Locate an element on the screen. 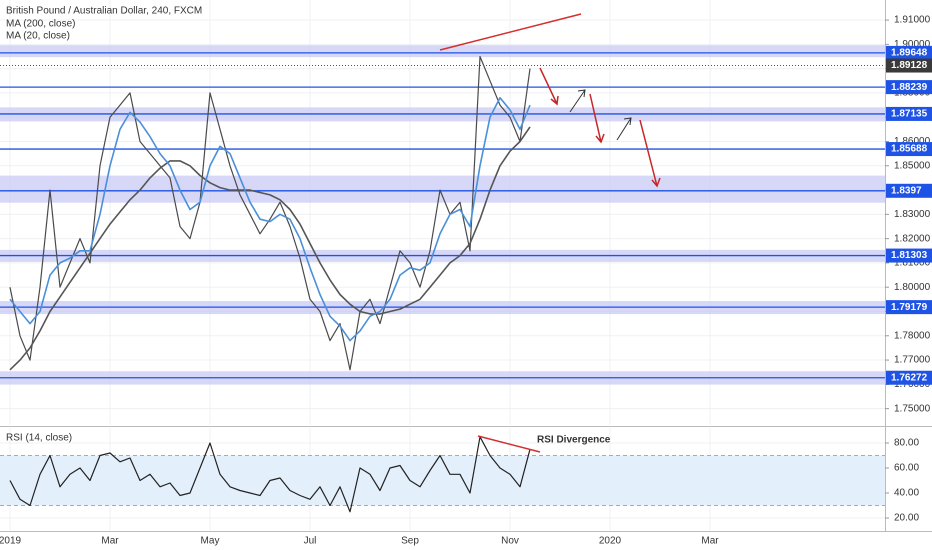 The height and width of the screenshot is (550, 932). legend-entry: MA (200, close) is located at coordinates (40, 24).